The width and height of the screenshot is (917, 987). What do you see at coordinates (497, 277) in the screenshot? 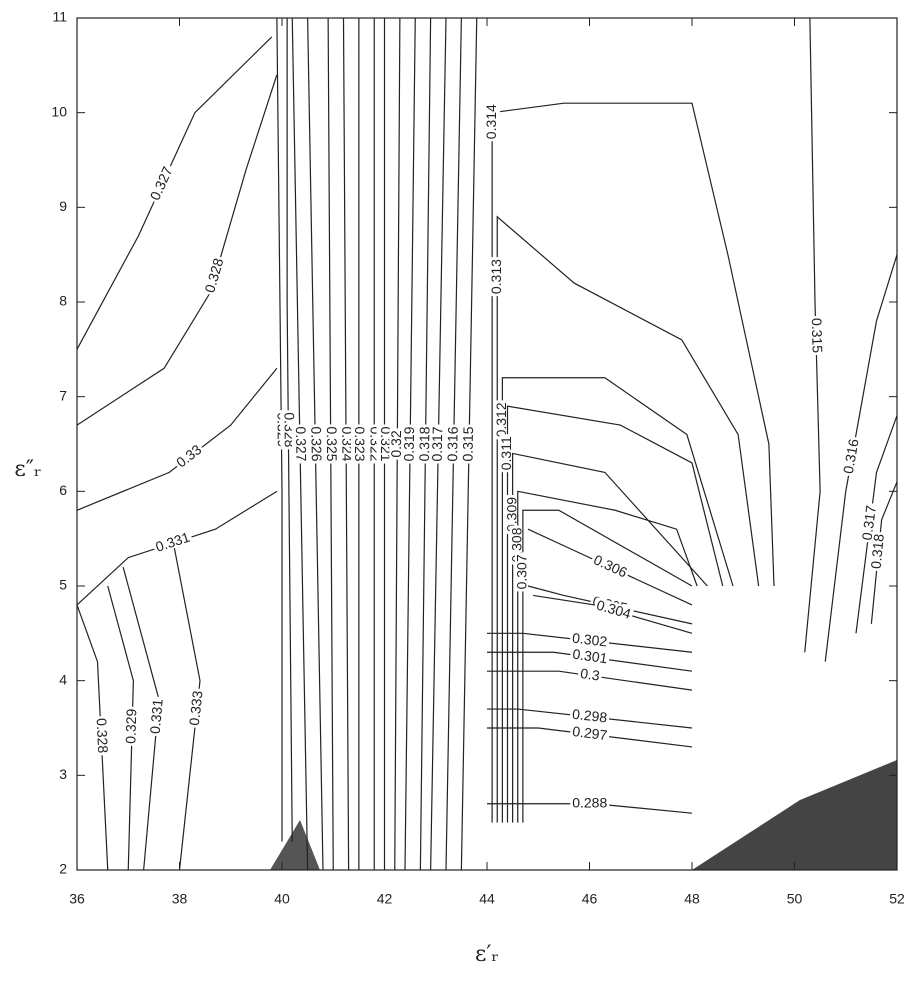
I see `contour-label-group: 0.313` at bounding box center [497, 277].